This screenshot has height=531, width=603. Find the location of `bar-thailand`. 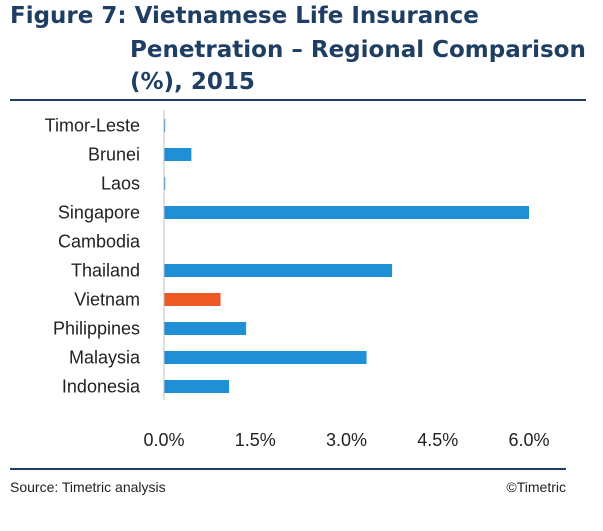

bar-thailand is located at coordinates (278, 270).